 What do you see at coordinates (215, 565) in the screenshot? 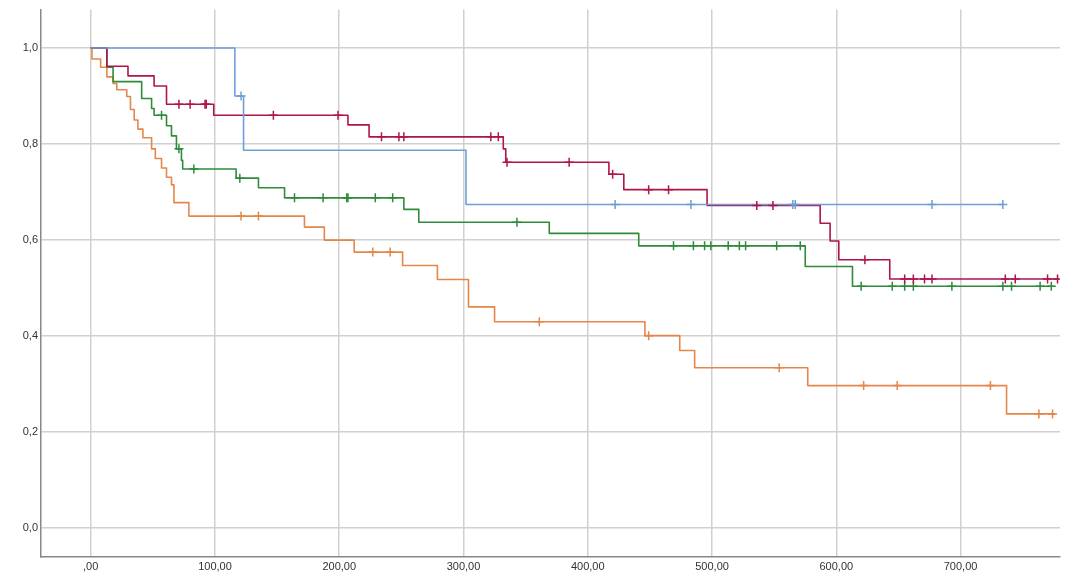
I see `x-tick-label: 100,00` at bounding box center [215, 565].